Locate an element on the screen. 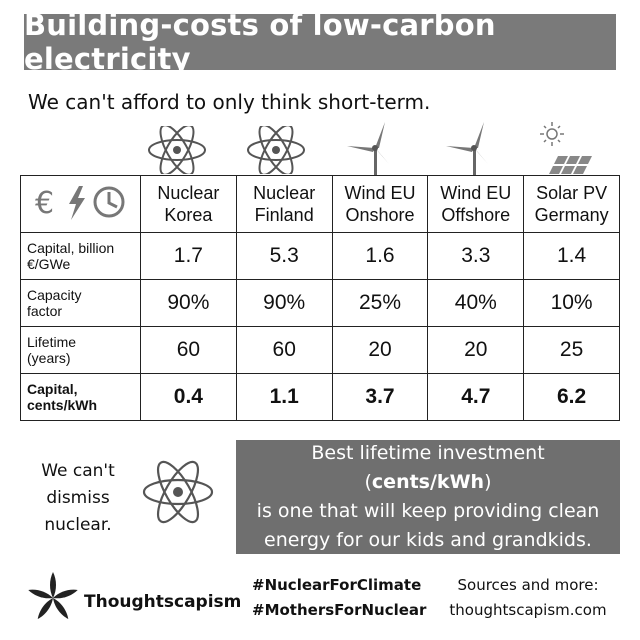 The height and width of the screenshot is (640, 640). investment-line2: is one that will keep providing clean is located at coordinates (428, 511).